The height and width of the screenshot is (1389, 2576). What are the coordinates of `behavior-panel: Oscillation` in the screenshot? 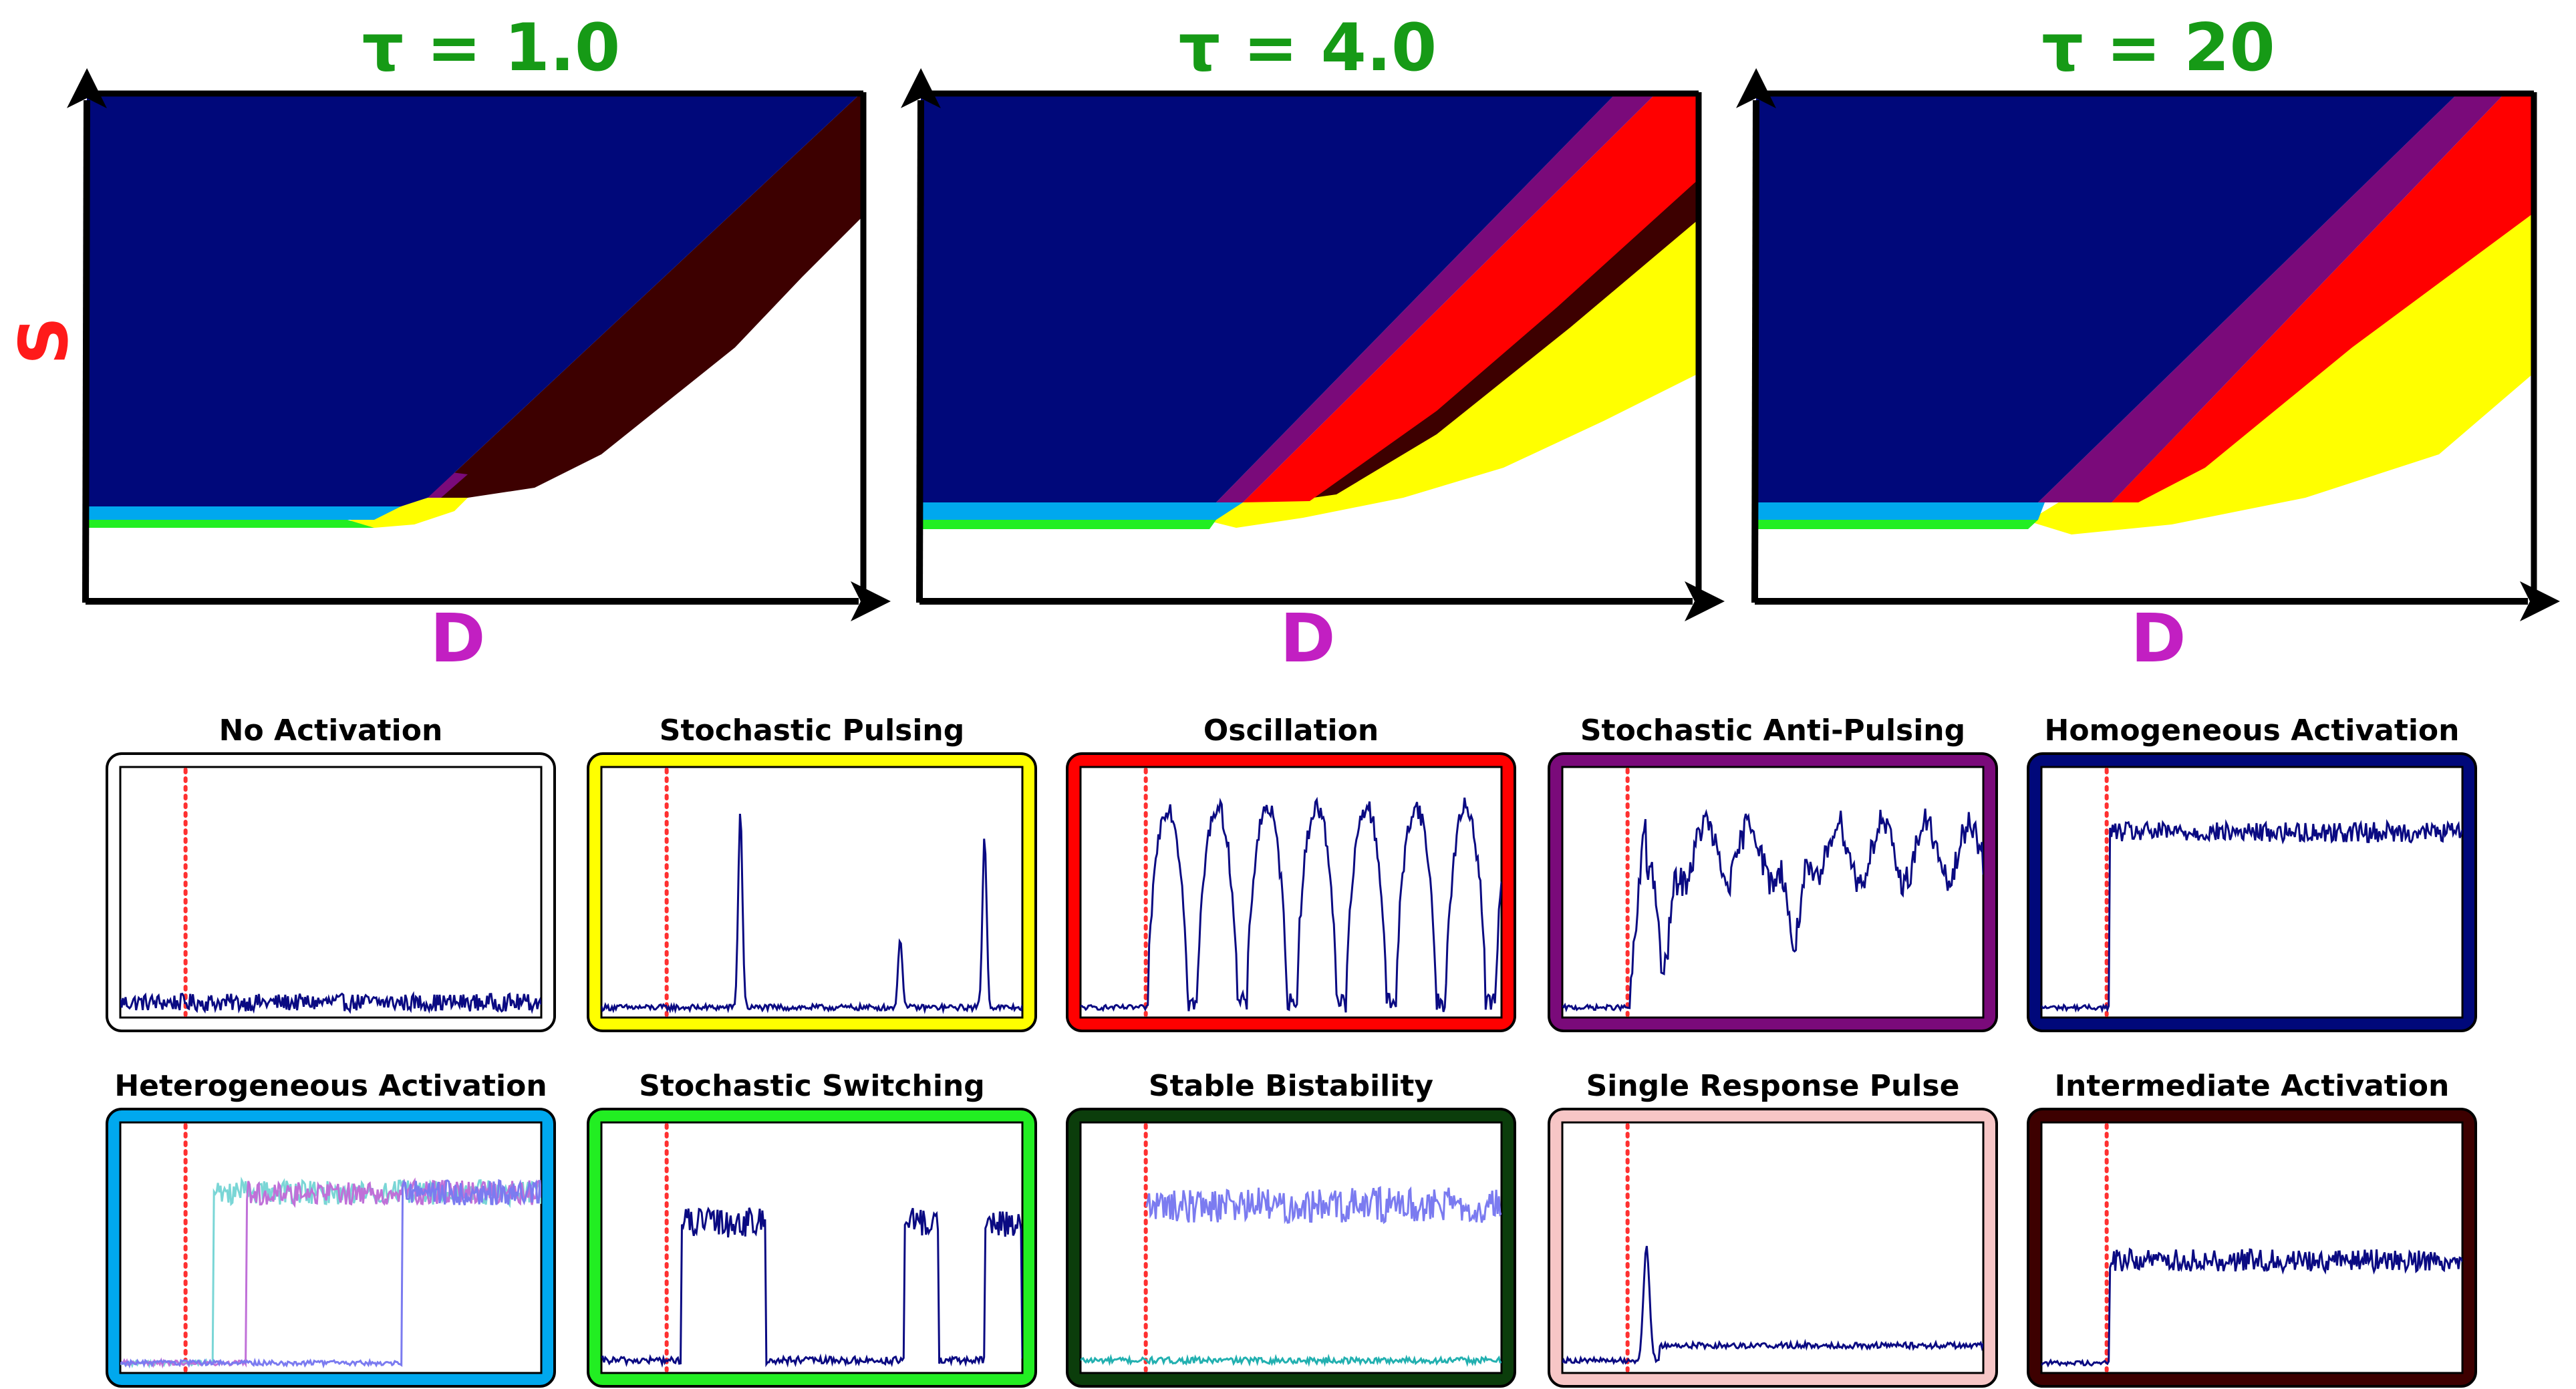 It's located at (1291, 873).